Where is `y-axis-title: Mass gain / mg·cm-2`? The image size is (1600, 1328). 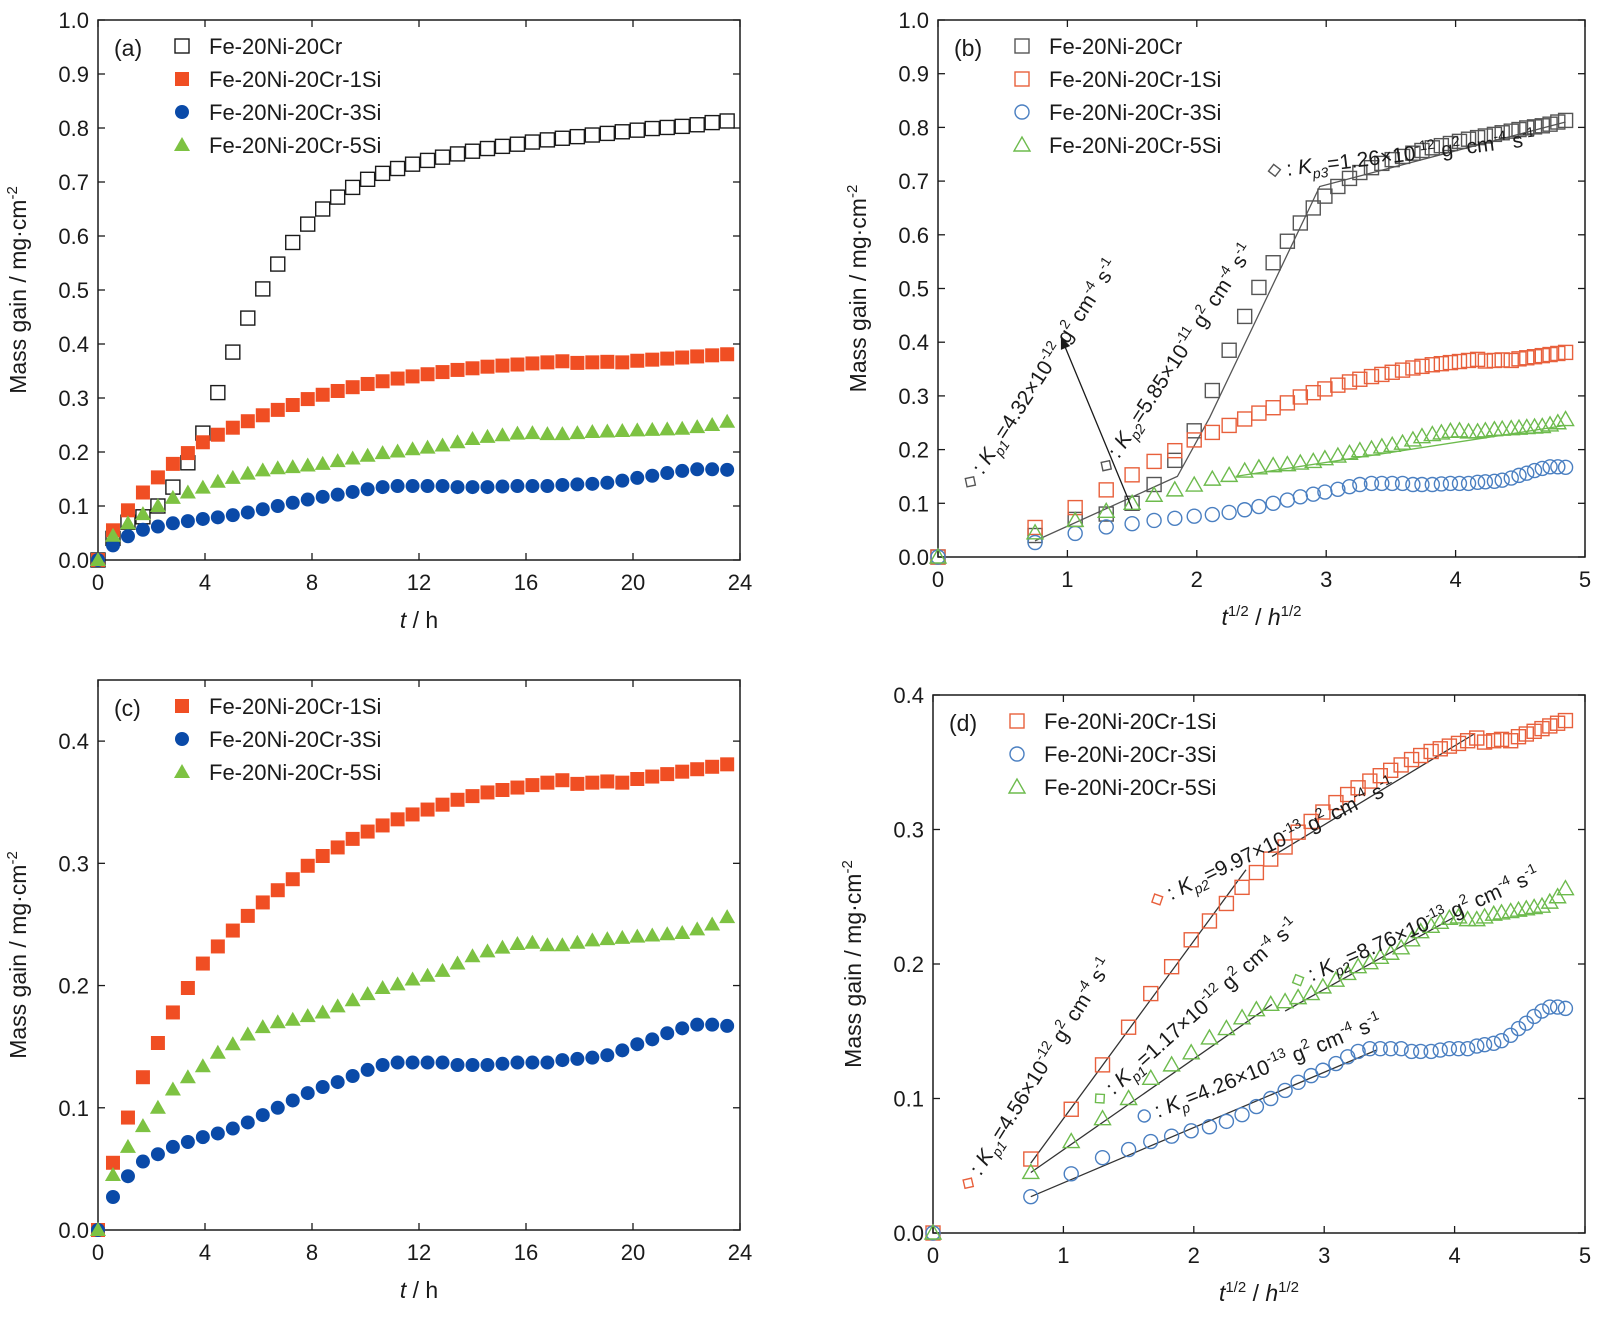
y-axis-title: Mass gain / mg·cm-2 is located at coordinates (852, 964).